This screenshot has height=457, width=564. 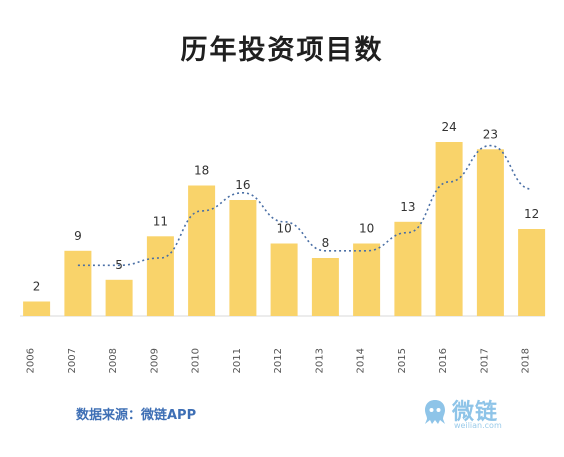 What do you see at coordinates (361, 360) in the screenshot?
I see `x-tick-2014: 2014` at bounding box center [361, 360].